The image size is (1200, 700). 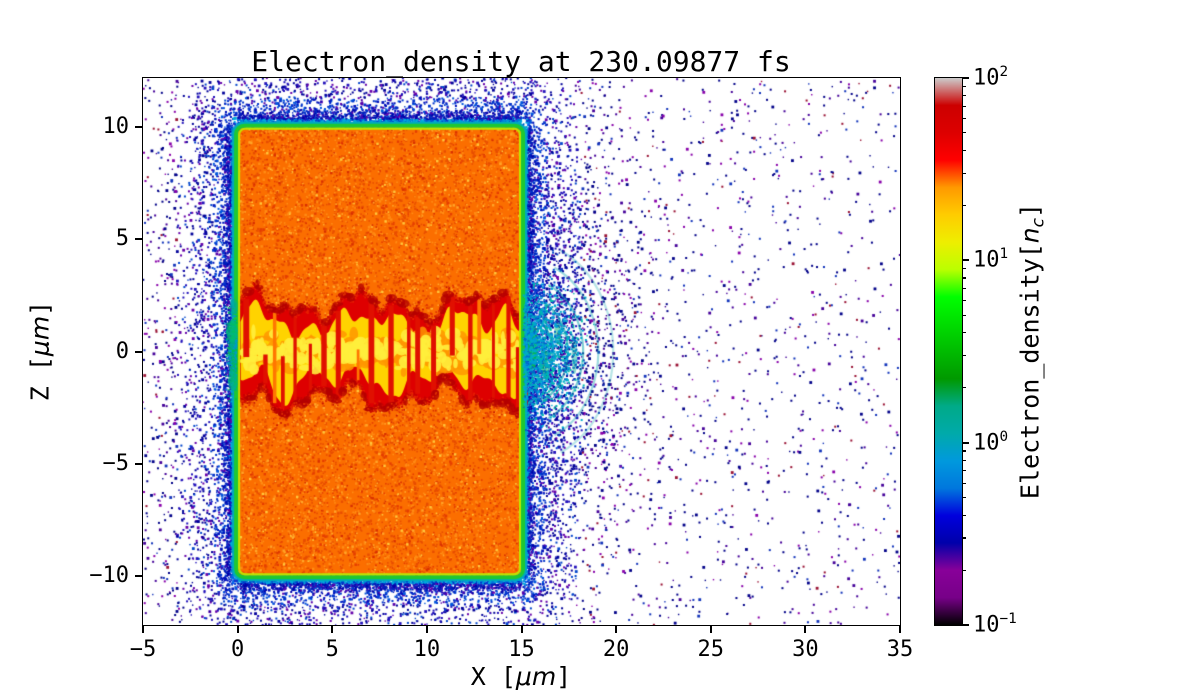 What do you see at coordinates (427, 649) in the screenshot?
I see `x-tick-label: 10` at bounding box center [427, 649].